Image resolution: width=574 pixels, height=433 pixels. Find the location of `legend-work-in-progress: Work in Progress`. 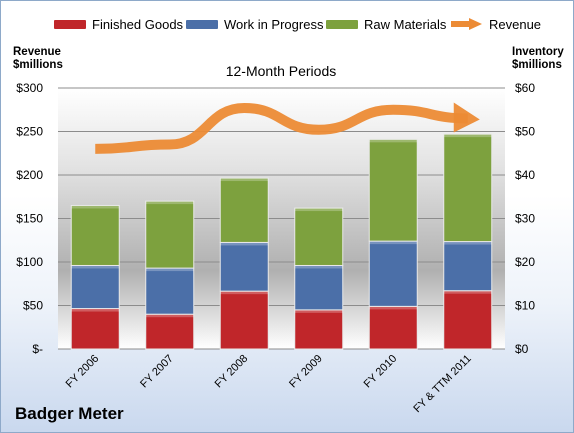

legend-work-in-progress: Work in Progress is located at coordinates (254, 24).